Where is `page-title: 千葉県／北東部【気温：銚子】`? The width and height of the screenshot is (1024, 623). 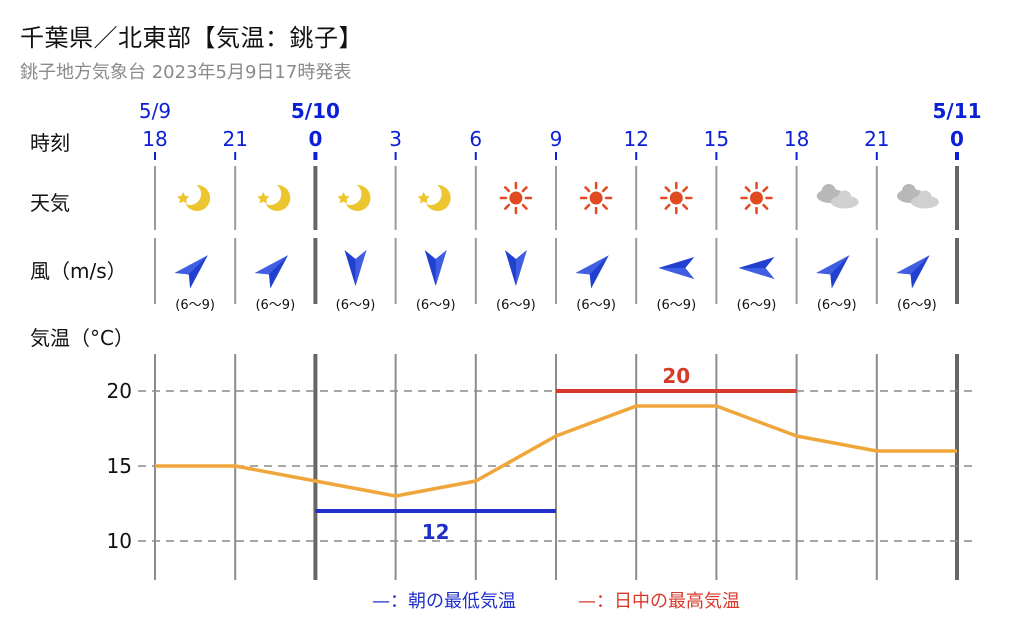
page-title: 千葉県／北東部【気温：銚子】 is located at coordinates (191, 38).